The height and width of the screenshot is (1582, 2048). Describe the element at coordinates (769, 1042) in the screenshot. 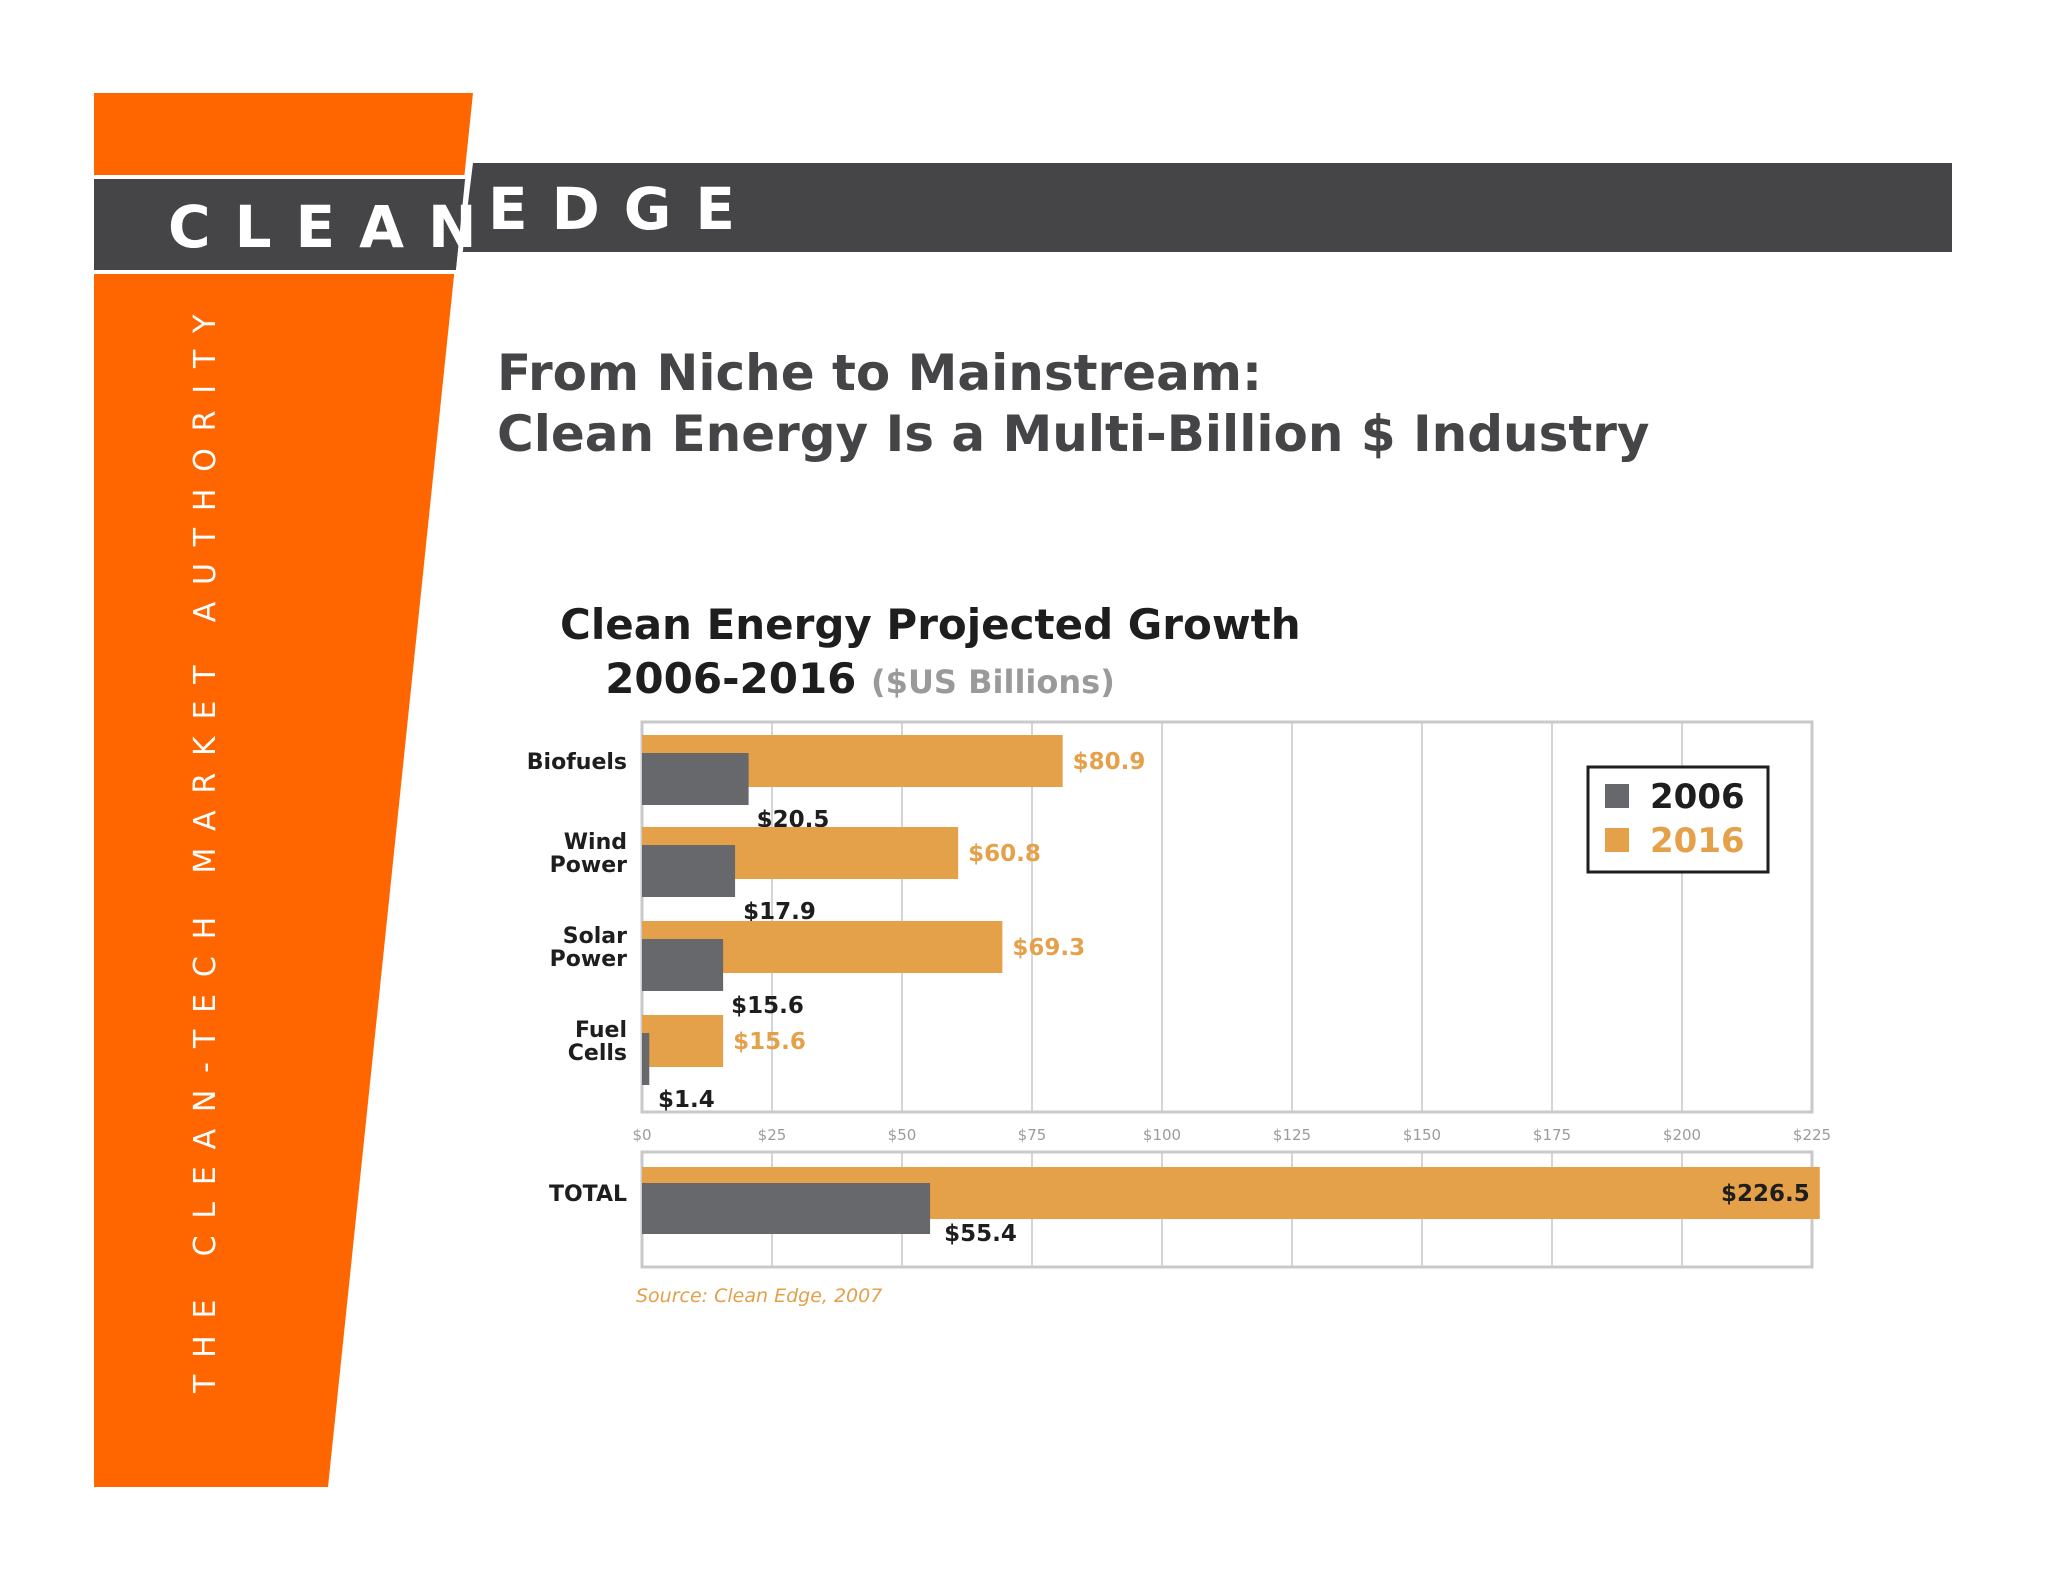

I see `data-label-2016: $15.6` at that location.